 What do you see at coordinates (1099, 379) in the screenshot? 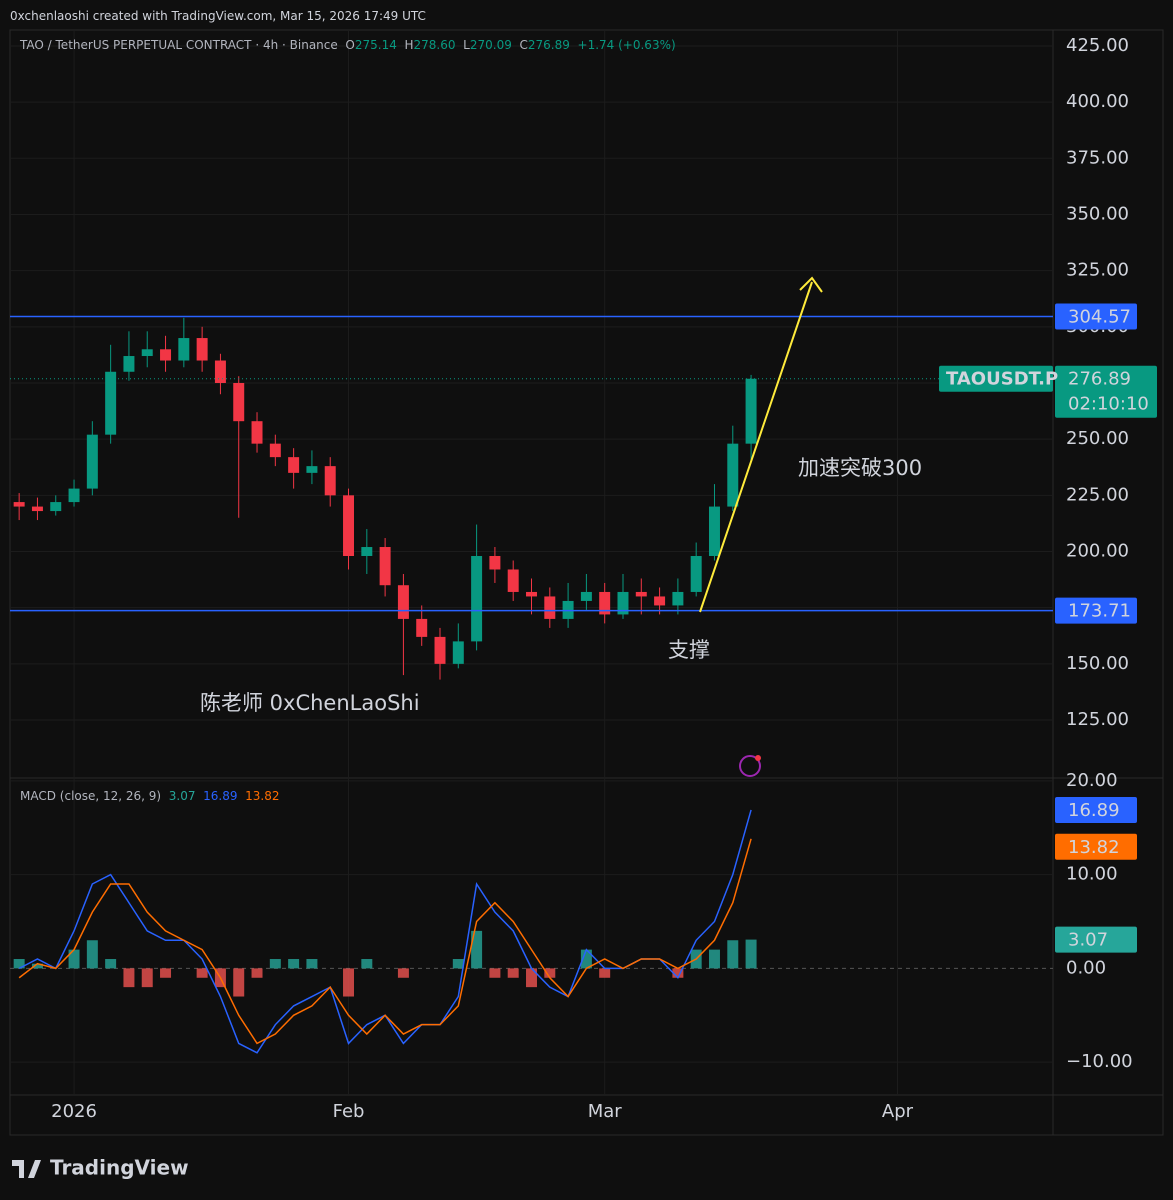
I see `price-badge: 276.89` at bounding box center [1099, 379].